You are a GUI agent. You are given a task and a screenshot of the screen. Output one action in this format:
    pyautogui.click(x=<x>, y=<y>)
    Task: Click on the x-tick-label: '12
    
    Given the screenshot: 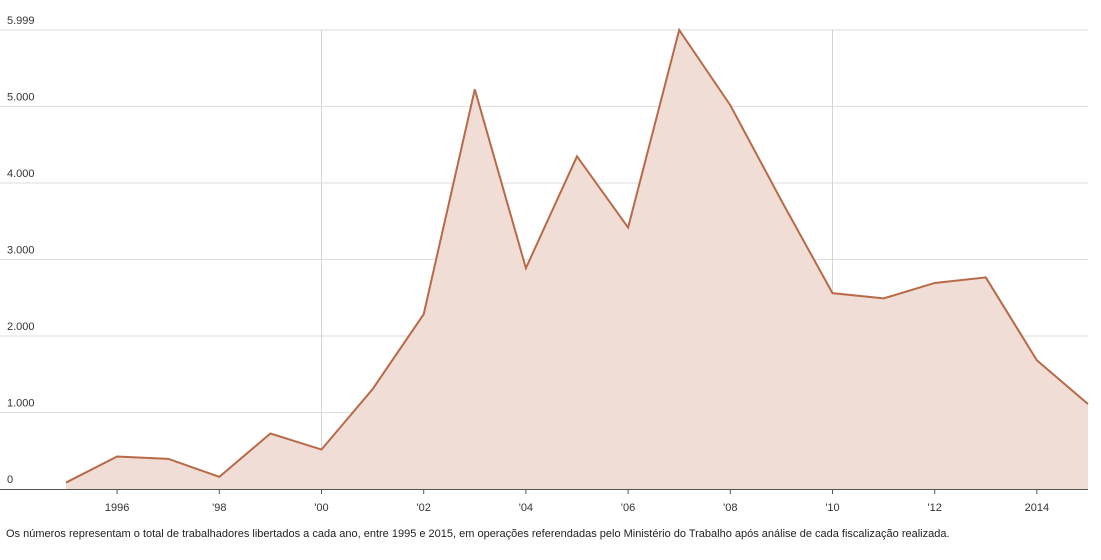 What is the action you would take?
    pyautogui.click(x=935, y=508)
    